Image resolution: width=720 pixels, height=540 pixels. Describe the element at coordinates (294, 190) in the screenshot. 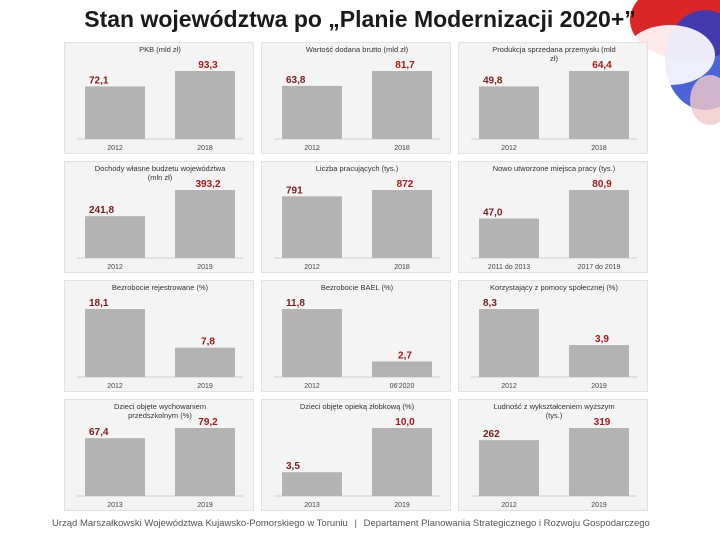

I see `chart-data-label: 791` at that location.